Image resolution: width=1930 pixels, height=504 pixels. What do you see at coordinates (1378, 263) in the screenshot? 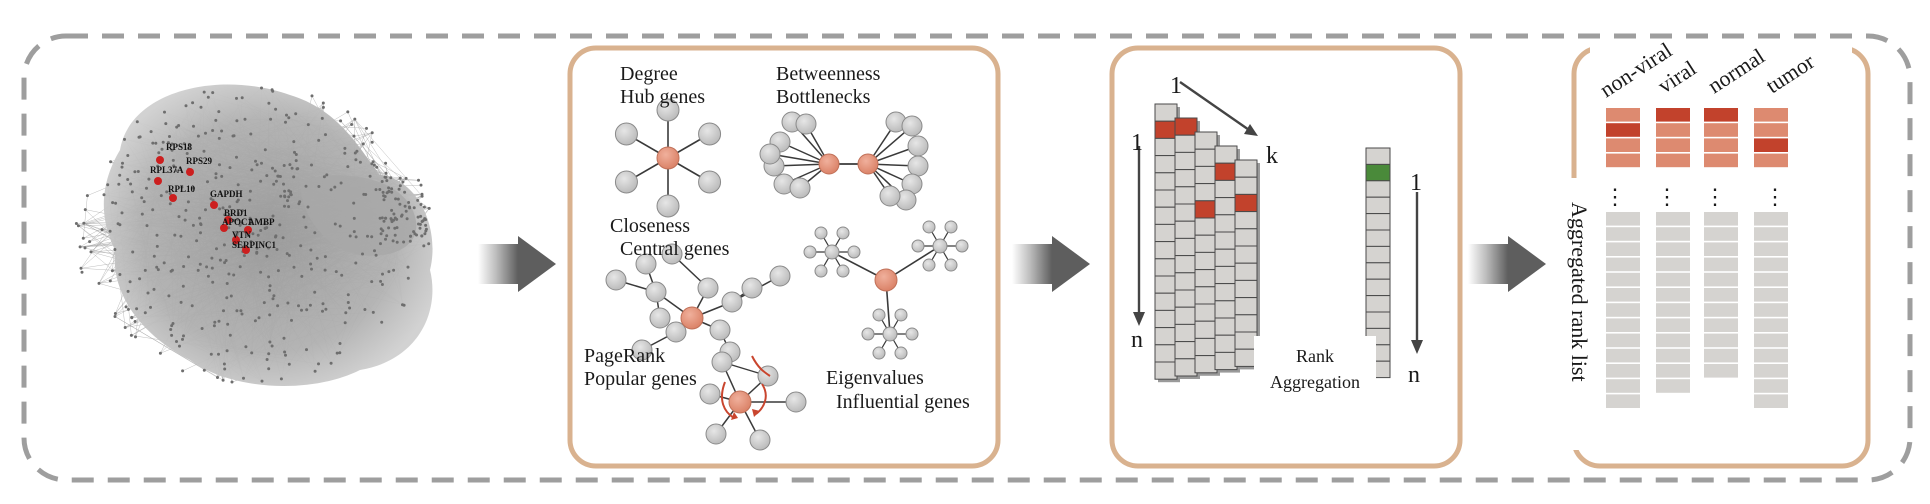
I see `aggregated-column` at bounding box center [1378, 263].